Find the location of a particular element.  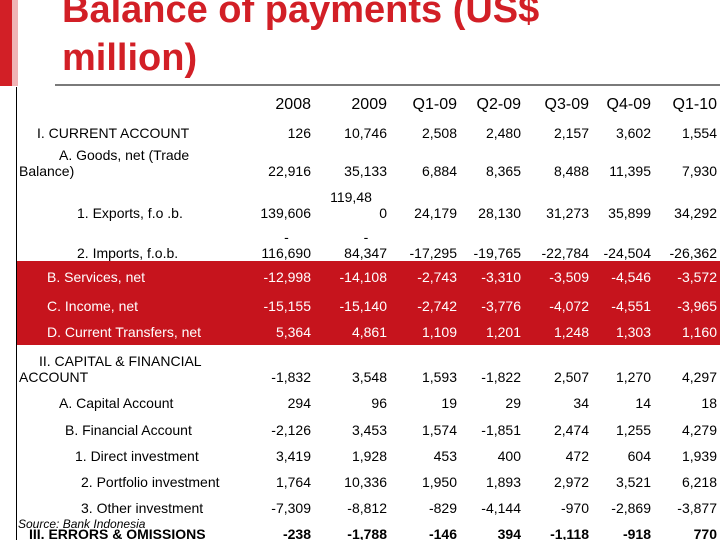

table-cell: 3,419 is located at coordinates (293, 456).